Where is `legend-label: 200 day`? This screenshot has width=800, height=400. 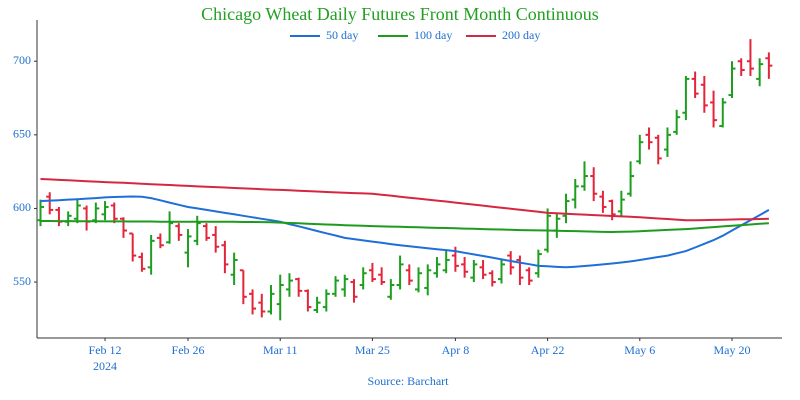
legend-label: 200 day is located at coordinates (521, 35).